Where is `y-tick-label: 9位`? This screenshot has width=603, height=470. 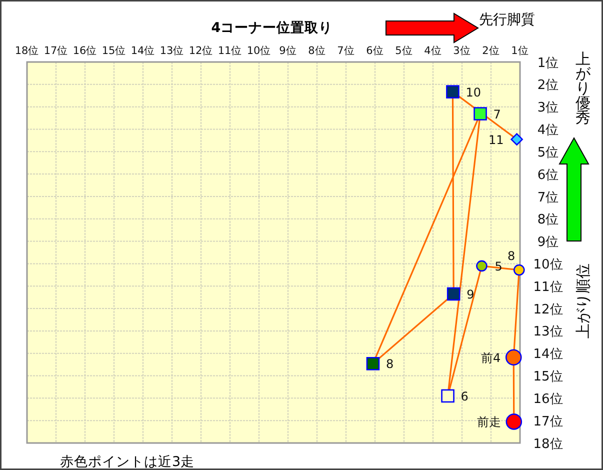 y-tick-label: 9位 is located at coordinates (548, 242).